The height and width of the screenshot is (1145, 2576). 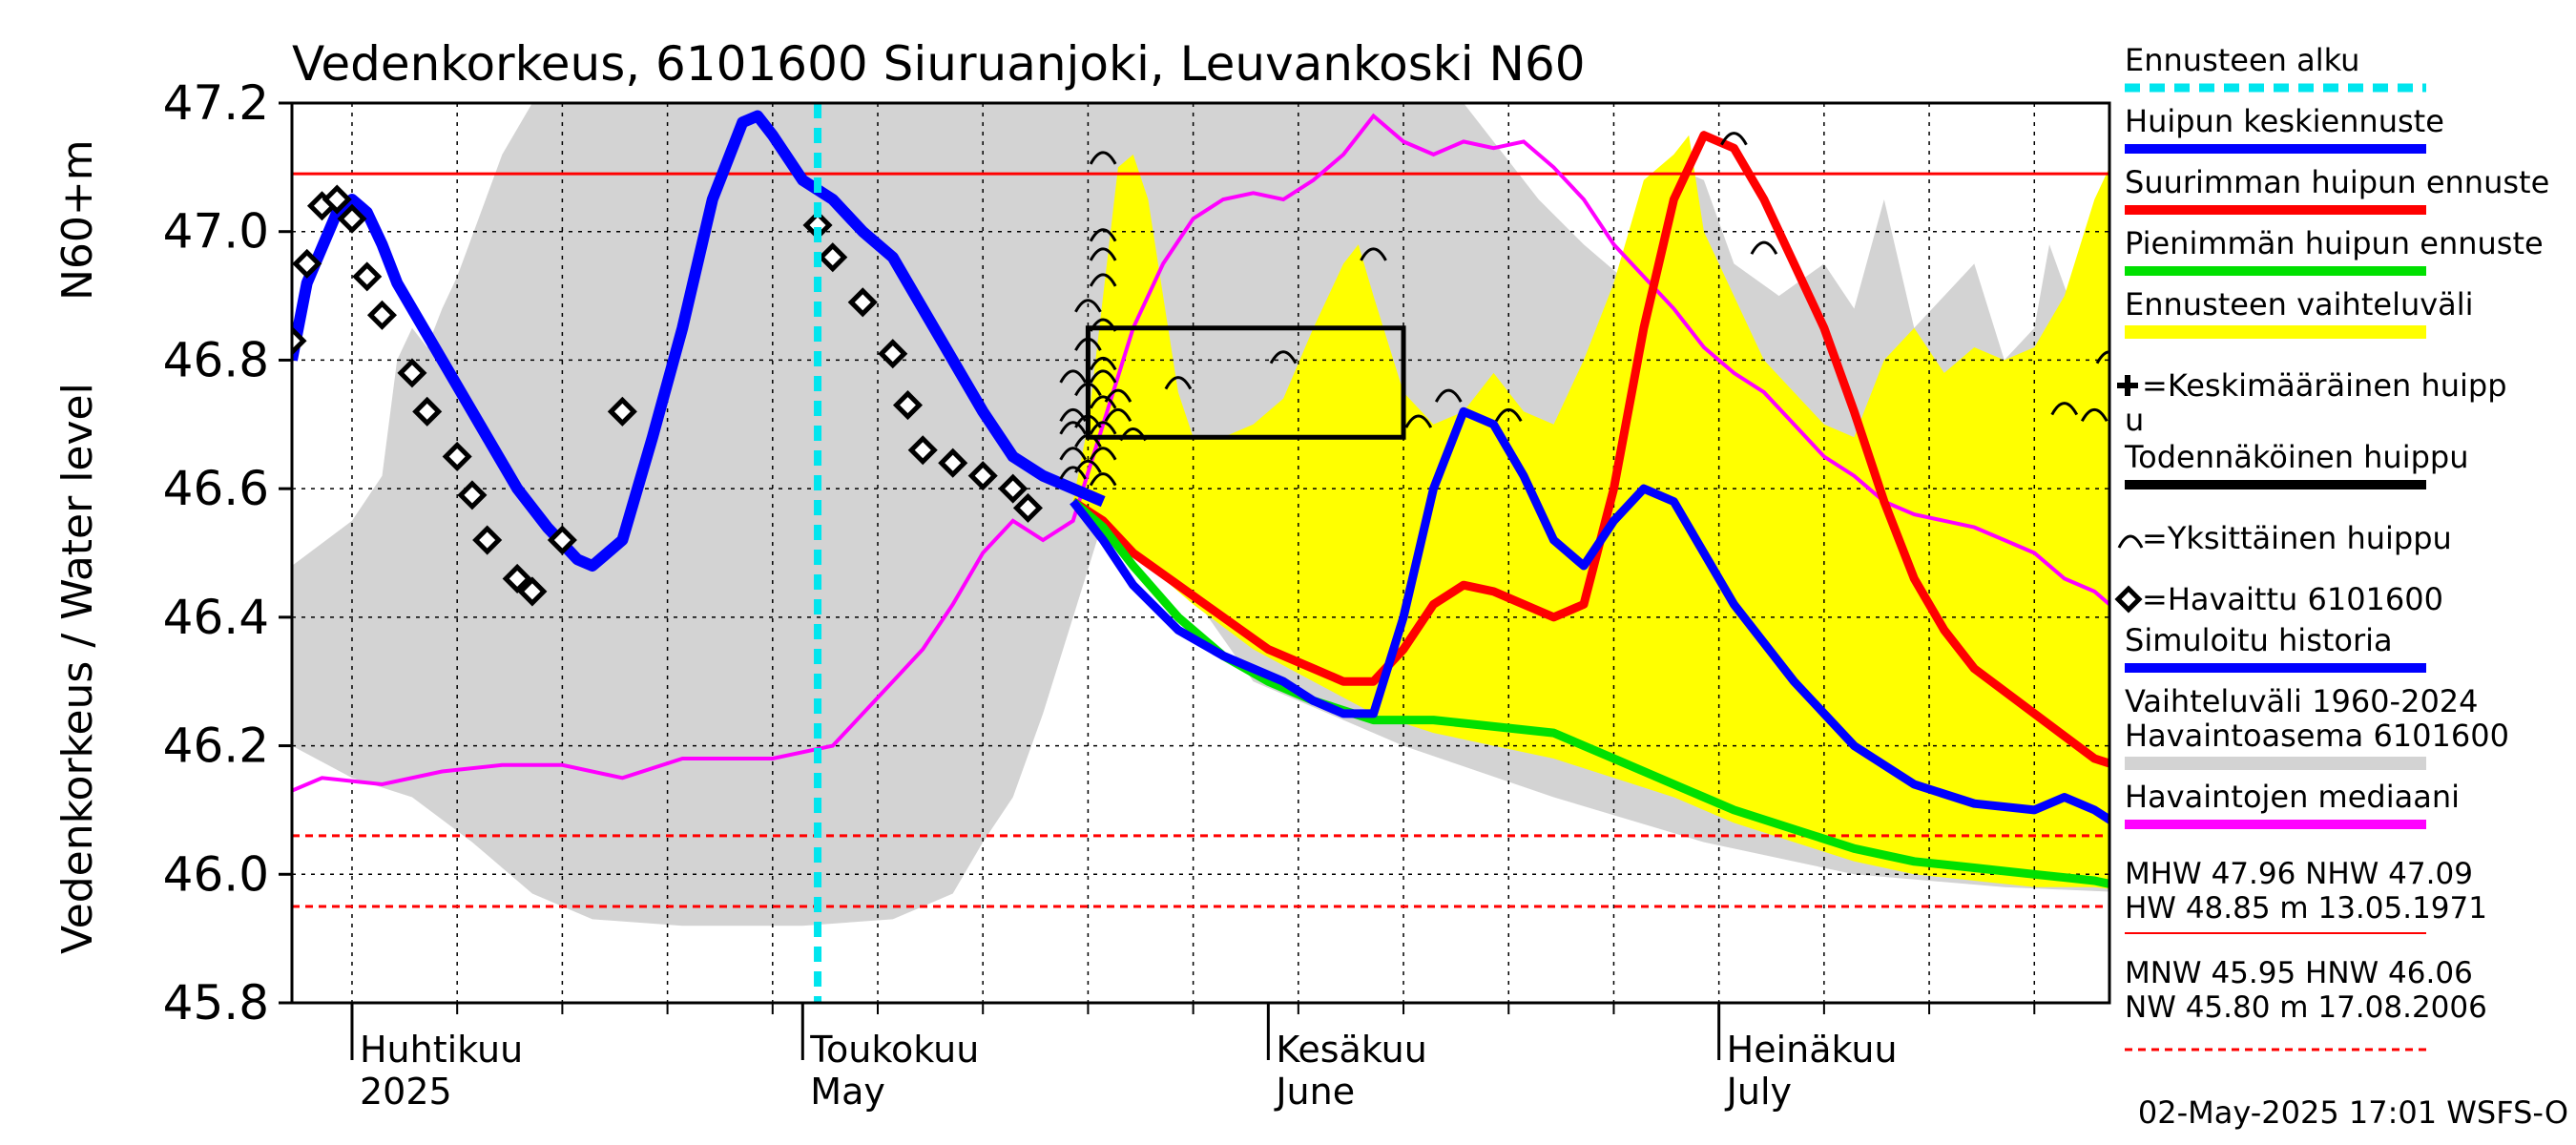 What do you see at coordinates (216, 1003) in the screenshot?
I see `y-tick-label: 45.8` at bounding box center [216, 1003].